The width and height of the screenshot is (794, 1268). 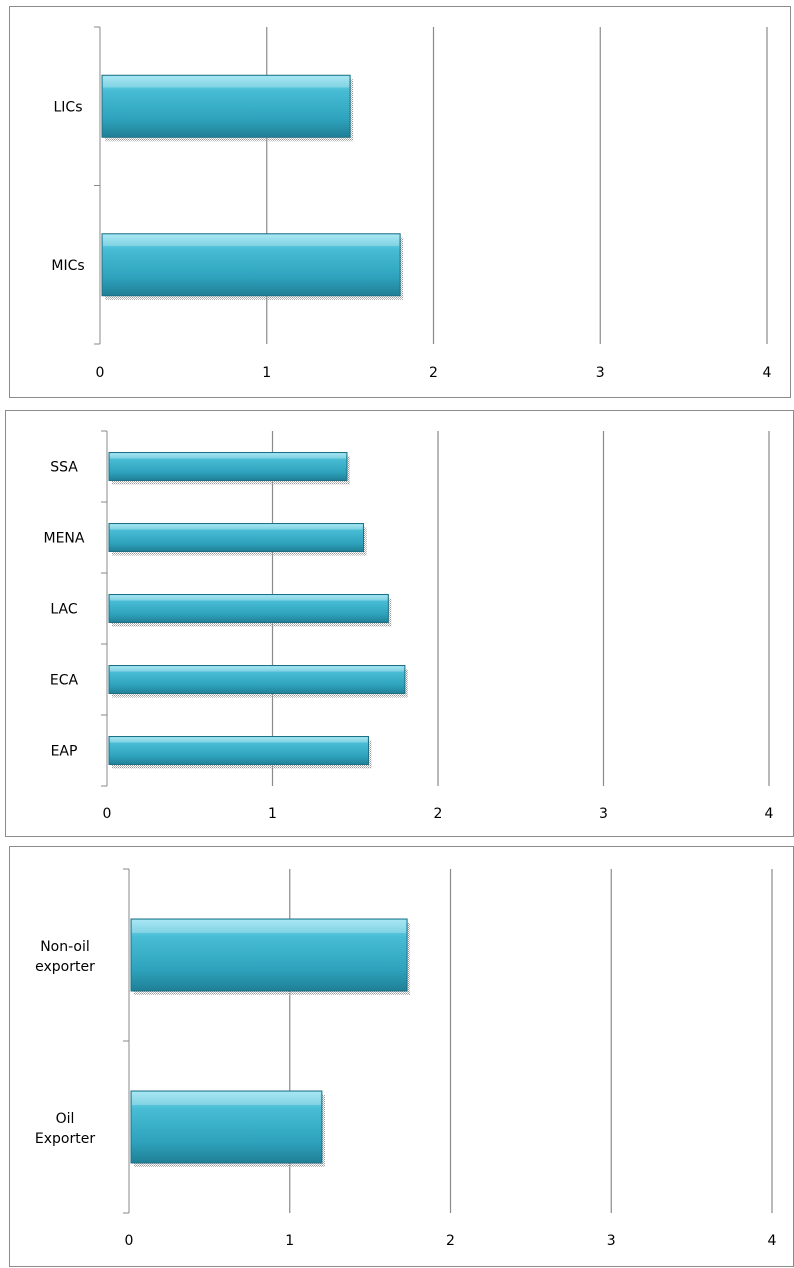 I want to click on category-label: LAC, so click(x=63, y=610).